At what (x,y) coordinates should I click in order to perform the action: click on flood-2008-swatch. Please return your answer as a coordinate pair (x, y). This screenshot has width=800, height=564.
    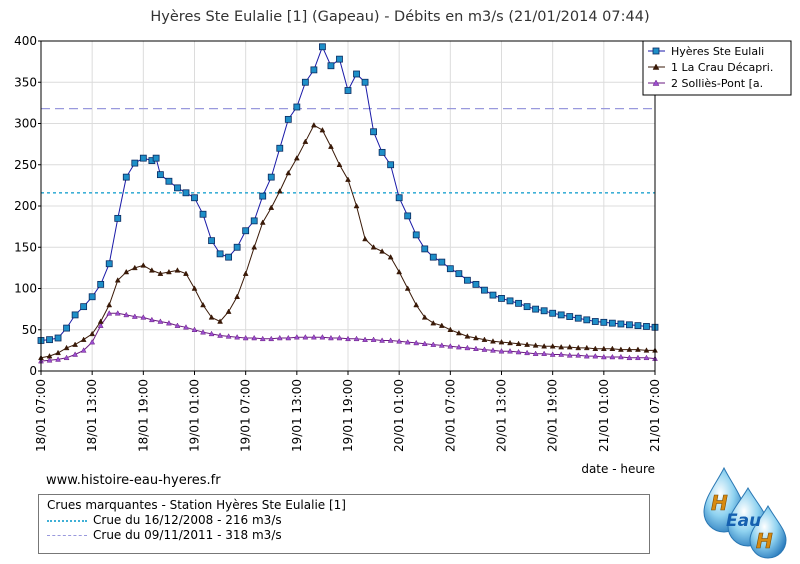
    Looking at the image, I should click on (67, 520).